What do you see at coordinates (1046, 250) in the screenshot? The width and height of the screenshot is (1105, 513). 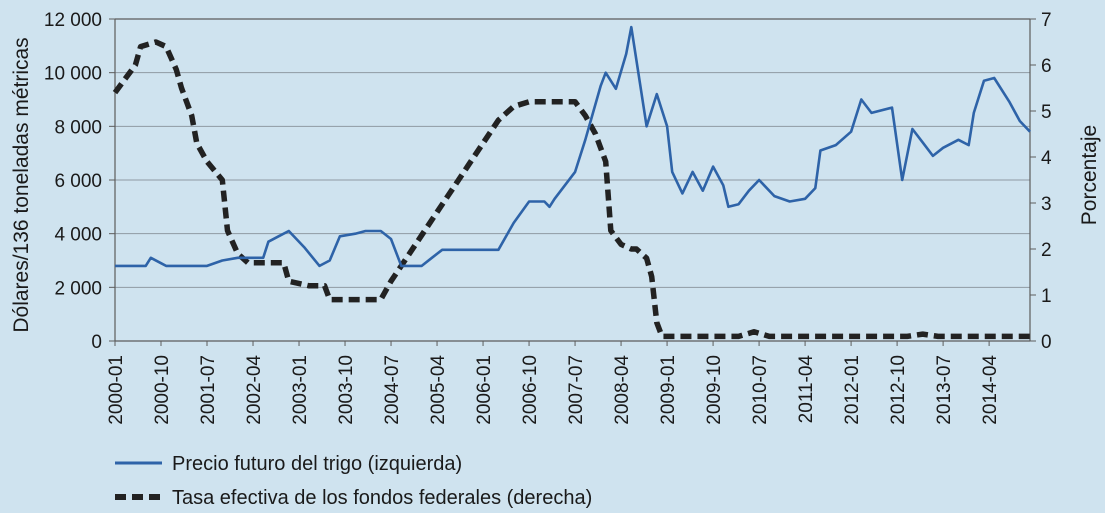 I see `y-right-tick-label: 2` at bounding box center [1046, 250].